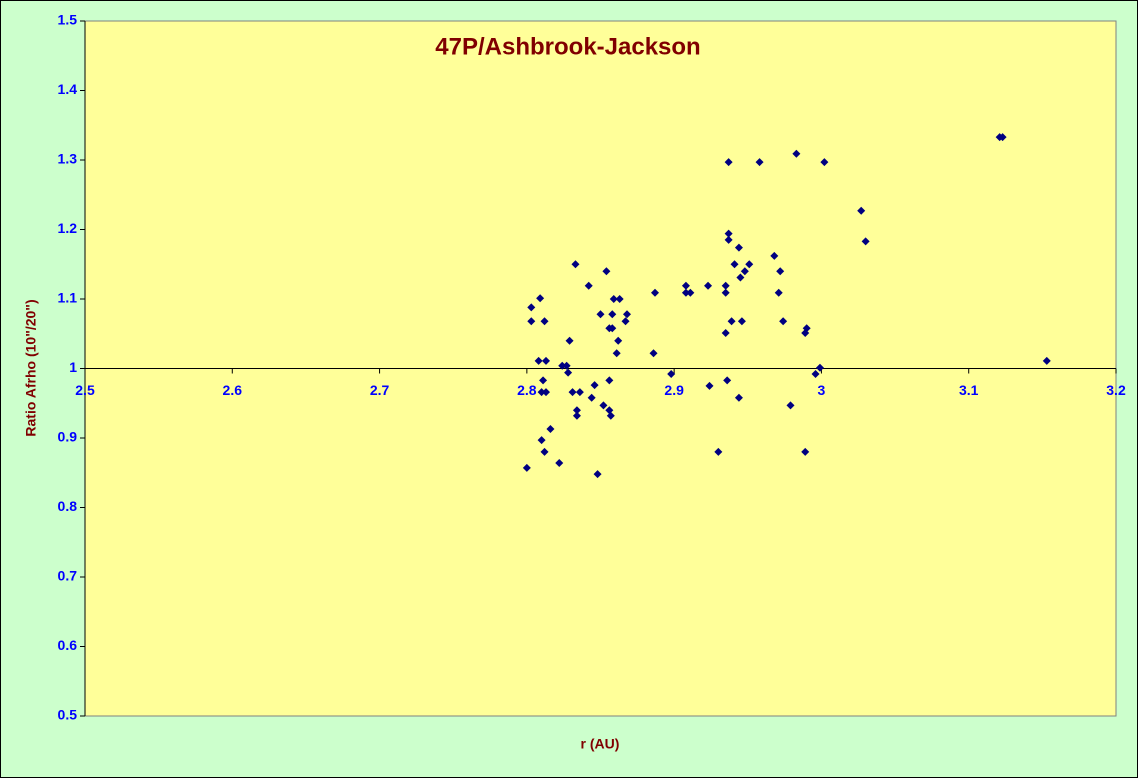 Image resolution: width=1138 pixels, height=778 pixels. What do you see at coordinates (85, 390) in the screenshot?
I see `x-tick-label: 2.5` at bounding box center [85, 390].